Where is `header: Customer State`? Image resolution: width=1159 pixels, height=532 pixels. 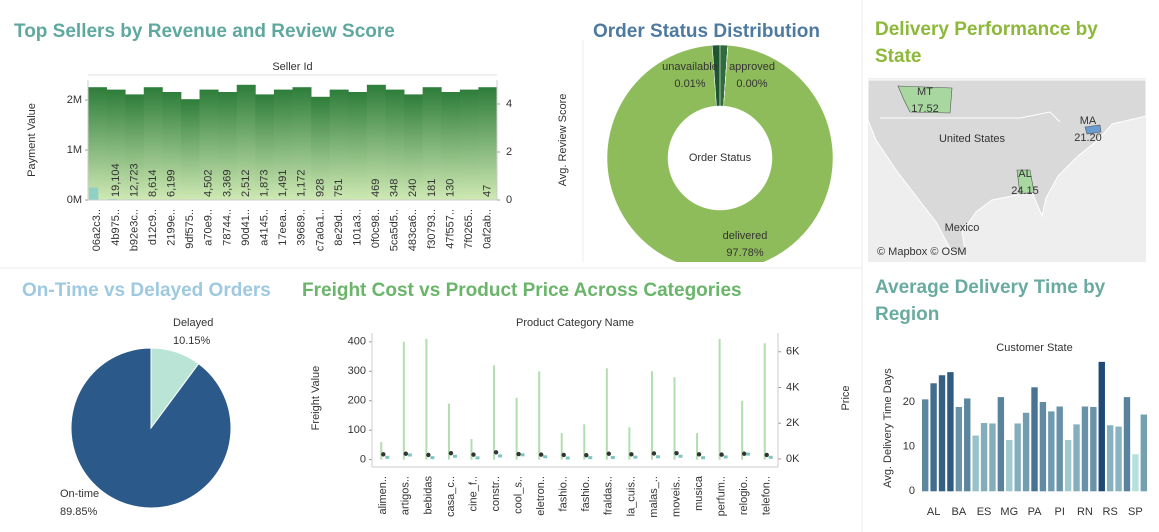
header: Customer State is located at coordinates (1034, 348).